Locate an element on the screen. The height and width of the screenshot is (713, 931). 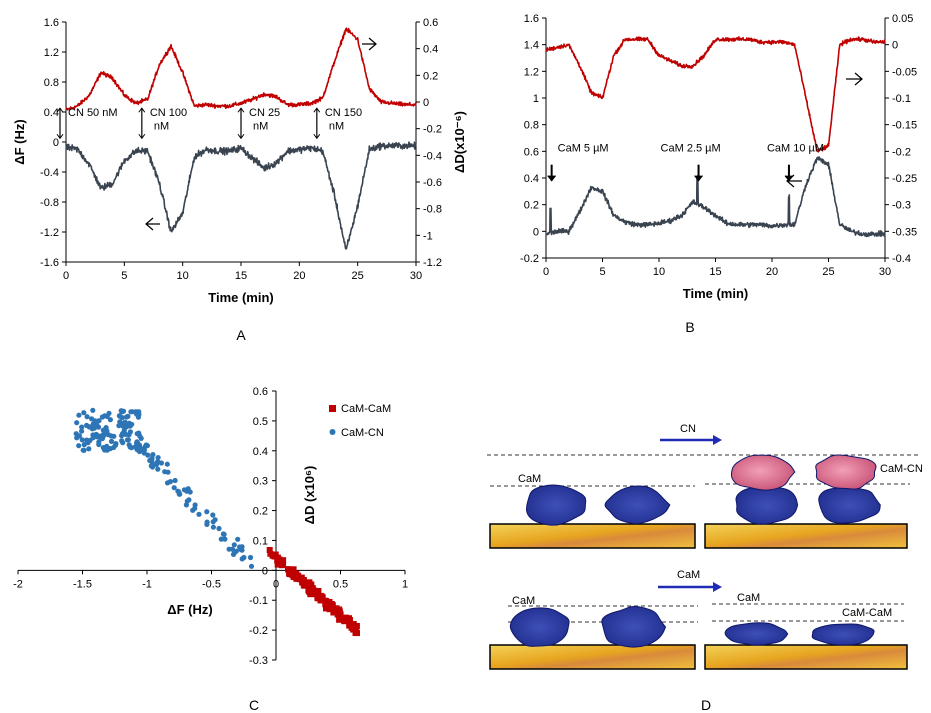
y-tick-label: -0.1 is located at coordinates (258, 601).